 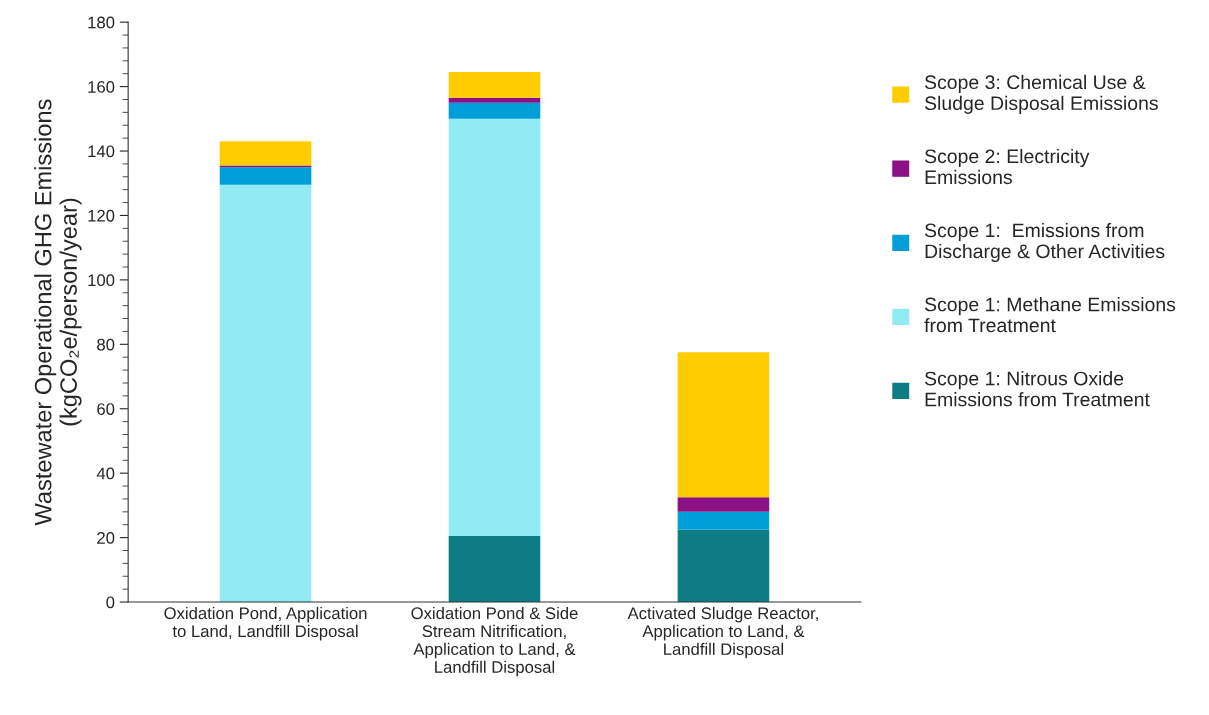 I want to click on y-tick-label: 180, so click(x=101, y=22).